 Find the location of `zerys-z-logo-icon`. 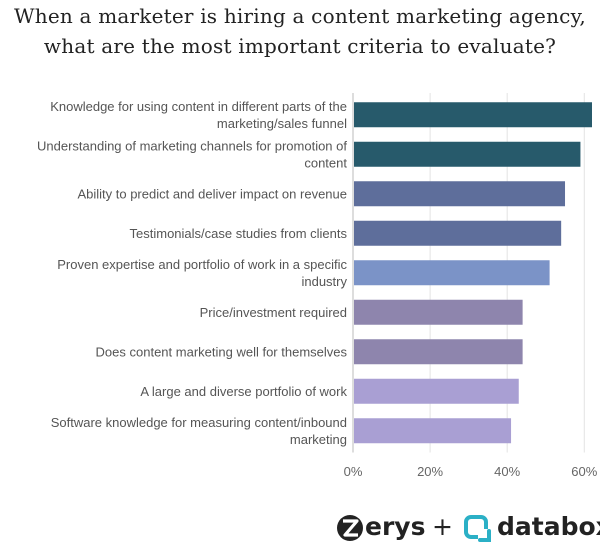

zerys-z-logo-icon is located at coordinates (350, 528).